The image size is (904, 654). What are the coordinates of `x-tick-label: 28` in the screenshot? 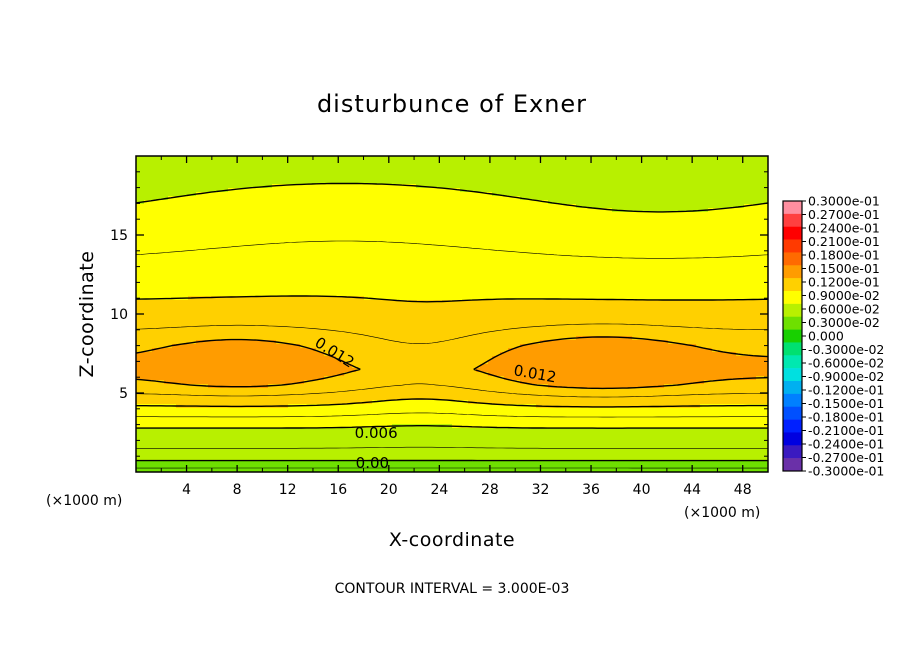 It's located at (490, 490).